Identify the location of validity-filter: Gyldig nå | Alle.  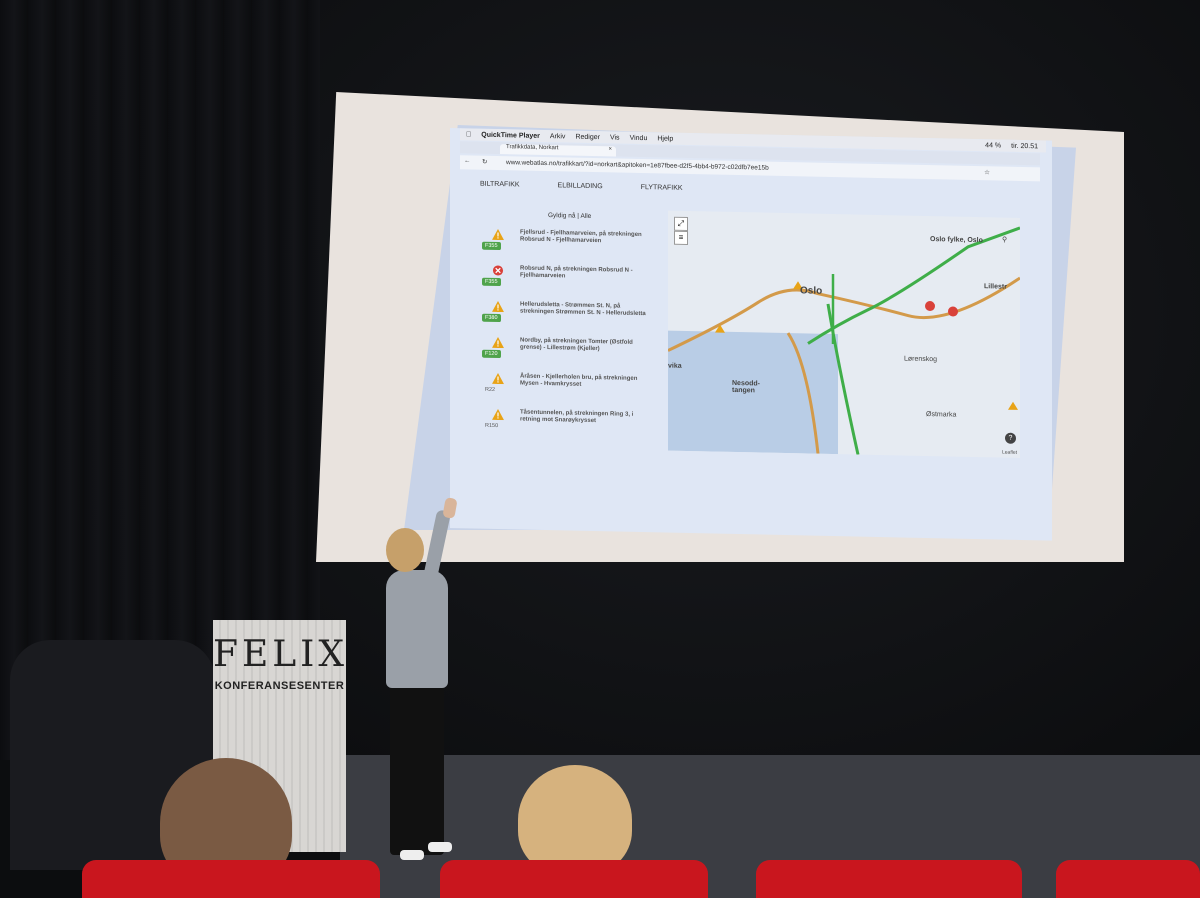
(569, 216).